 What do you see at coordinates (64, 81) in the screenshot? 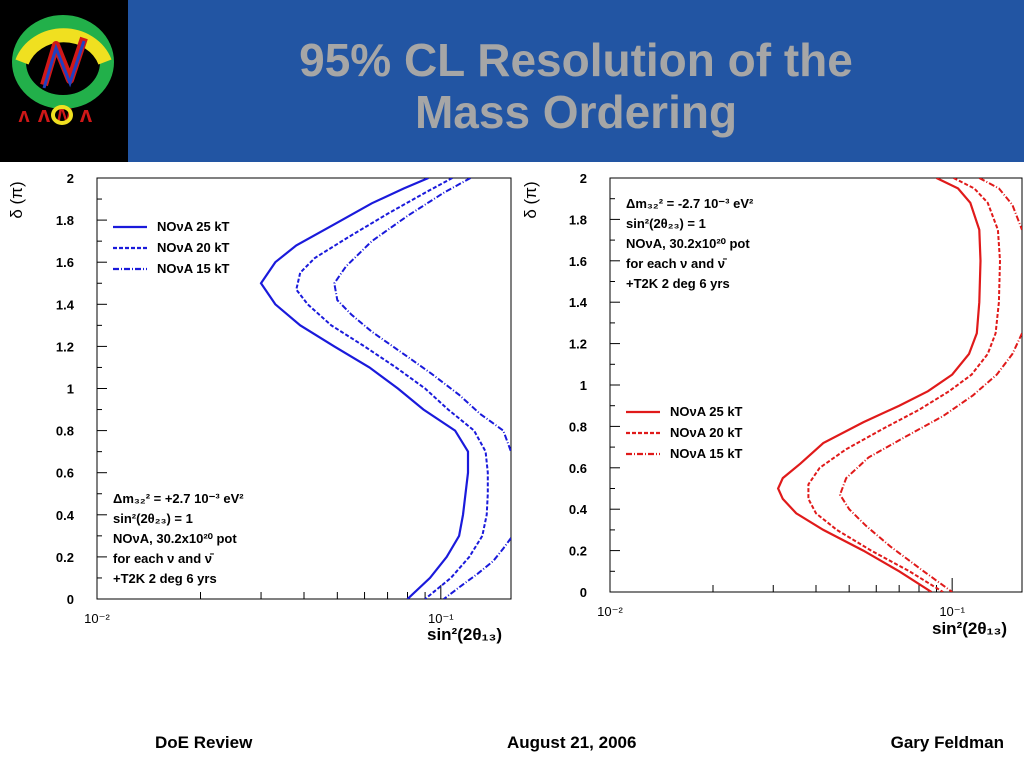
I see `nova-logo: N ʌ ʌ ʌ` at bounding box center [64, 81].